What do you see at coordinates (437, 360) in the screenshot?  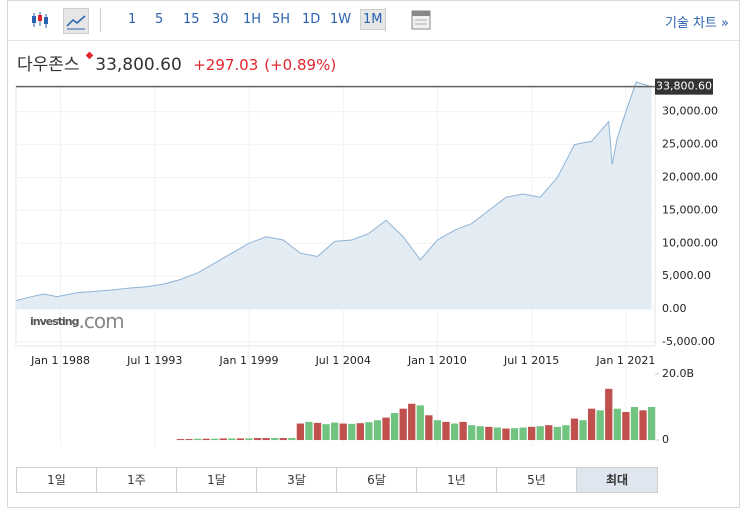 I see `x-tick-label: Jan 1 2010` at bounding box center [437, 360].